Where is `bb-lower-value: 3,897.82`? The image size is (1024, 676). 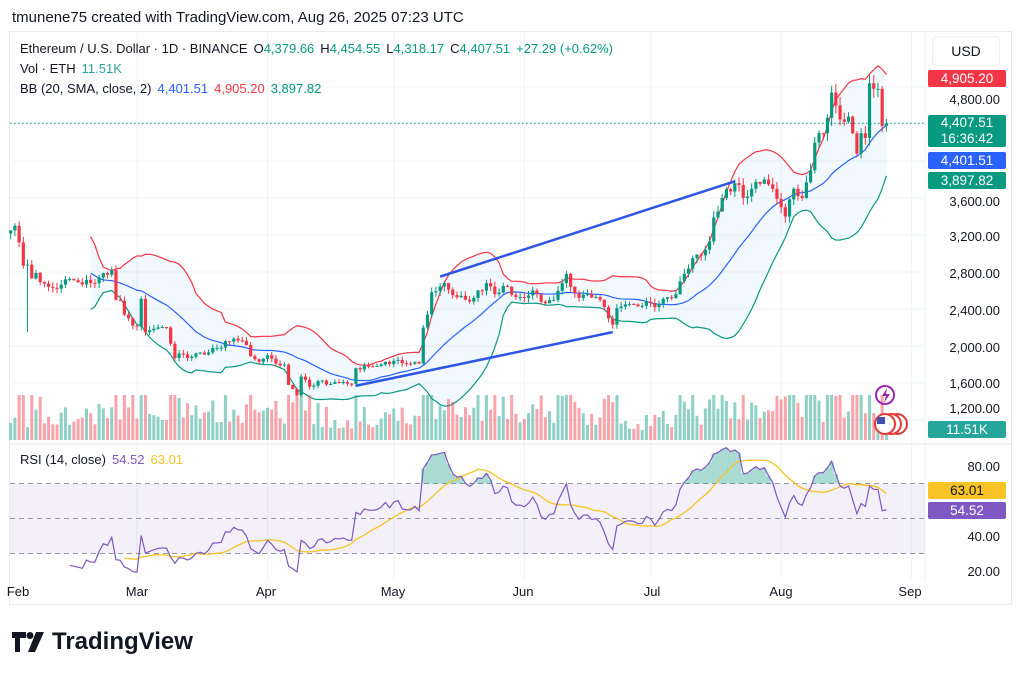 bb-lower-value: 3,897.82 is located at coordinates (296, 88).